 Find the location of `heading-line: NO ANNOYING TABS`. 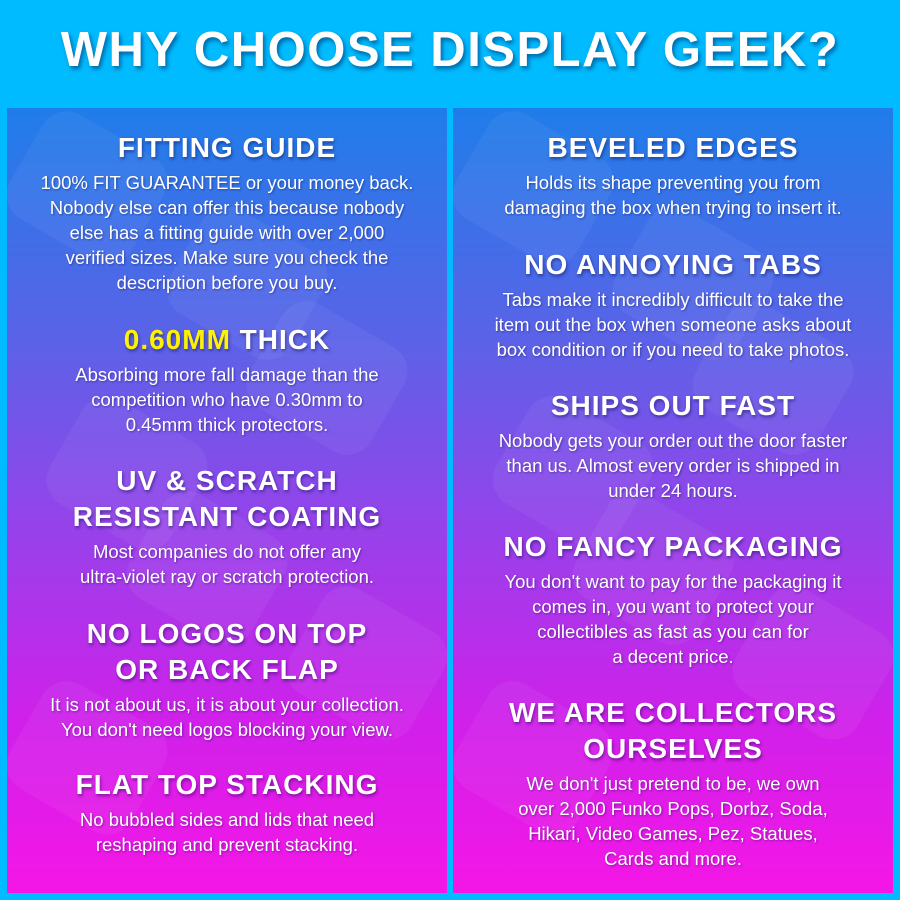

heading-line: NO ANNOYING TABS is located at coordinates (673, 265).